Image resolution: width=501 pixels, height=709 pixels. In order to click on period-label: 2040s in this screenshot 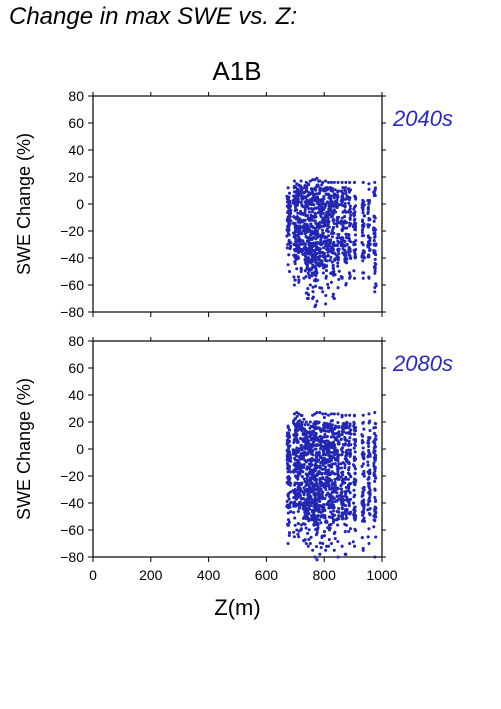, I will do `click(422, 118)`.